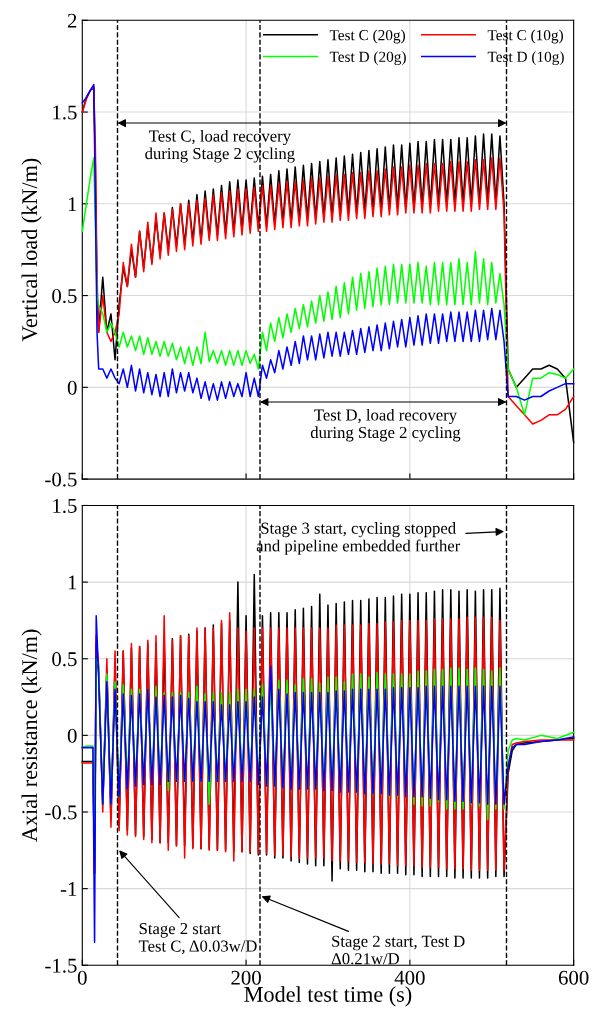 The image size is (592, 1015). I want to click on x-tick-label: 400, so click(409, 977).